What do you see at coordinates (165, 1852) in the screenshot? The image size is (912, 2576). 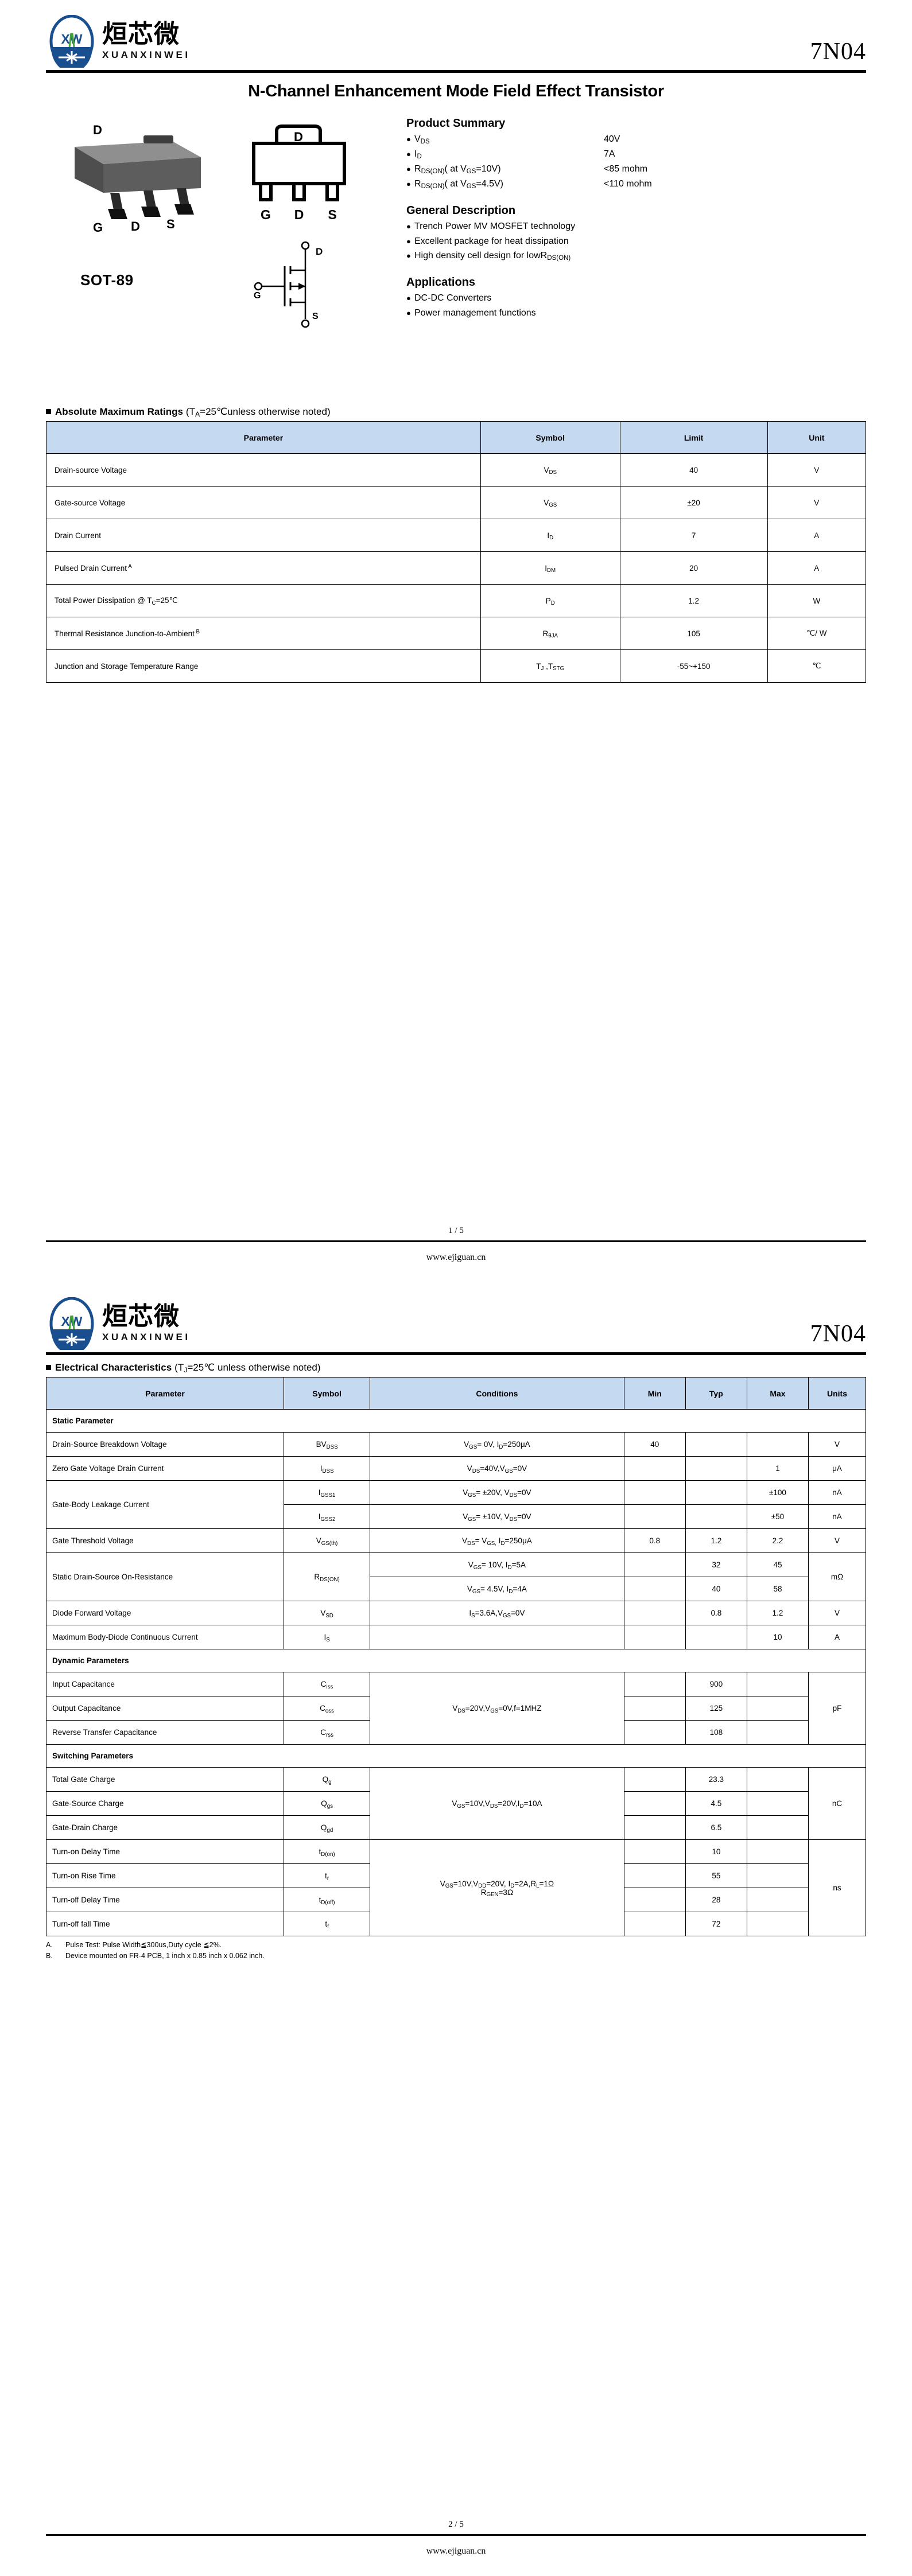 I see `ec-cell-parameter: Turn-on Delay Time` at bounding box center [165, 1852].